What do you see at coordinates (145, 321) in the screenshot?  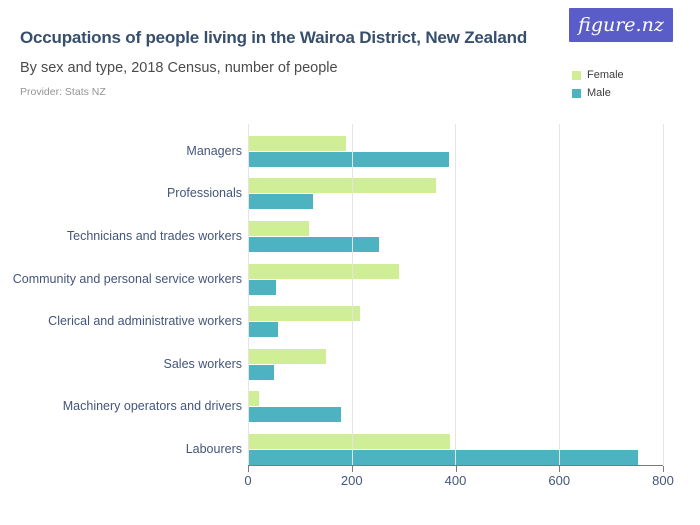 I see `category-label-clerical-and-administrative-workers: Clerical and administrative workers` at bounding box center [145, 321].